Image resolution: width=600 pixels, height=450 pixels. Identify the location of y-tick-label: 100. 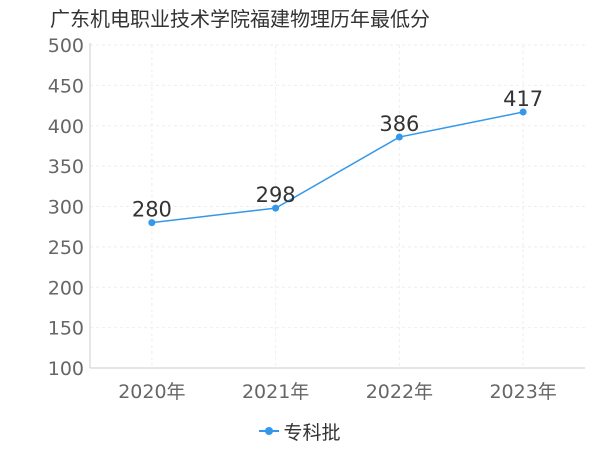
(66, 369).